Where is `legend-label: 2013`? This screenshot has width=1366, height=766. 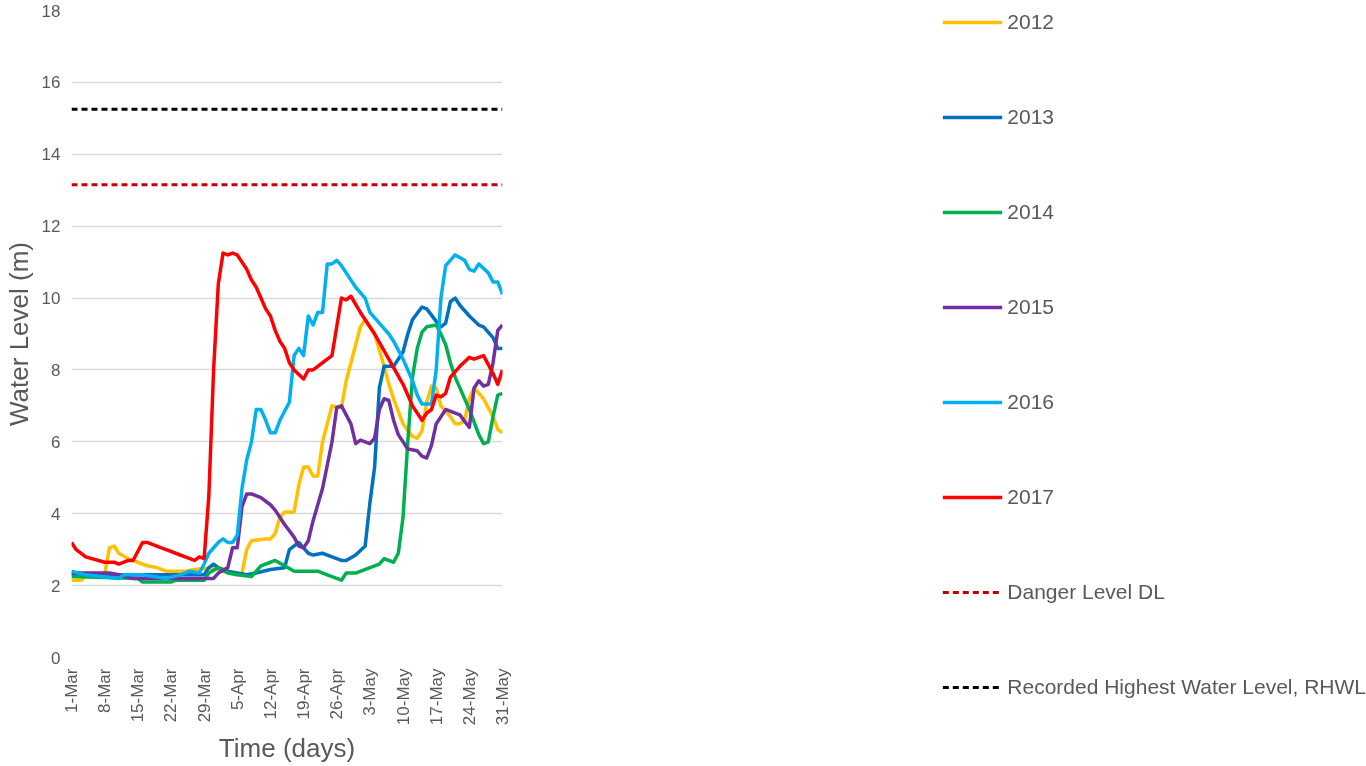
legend-label: 2013 is located at coordinates (1031, 117).